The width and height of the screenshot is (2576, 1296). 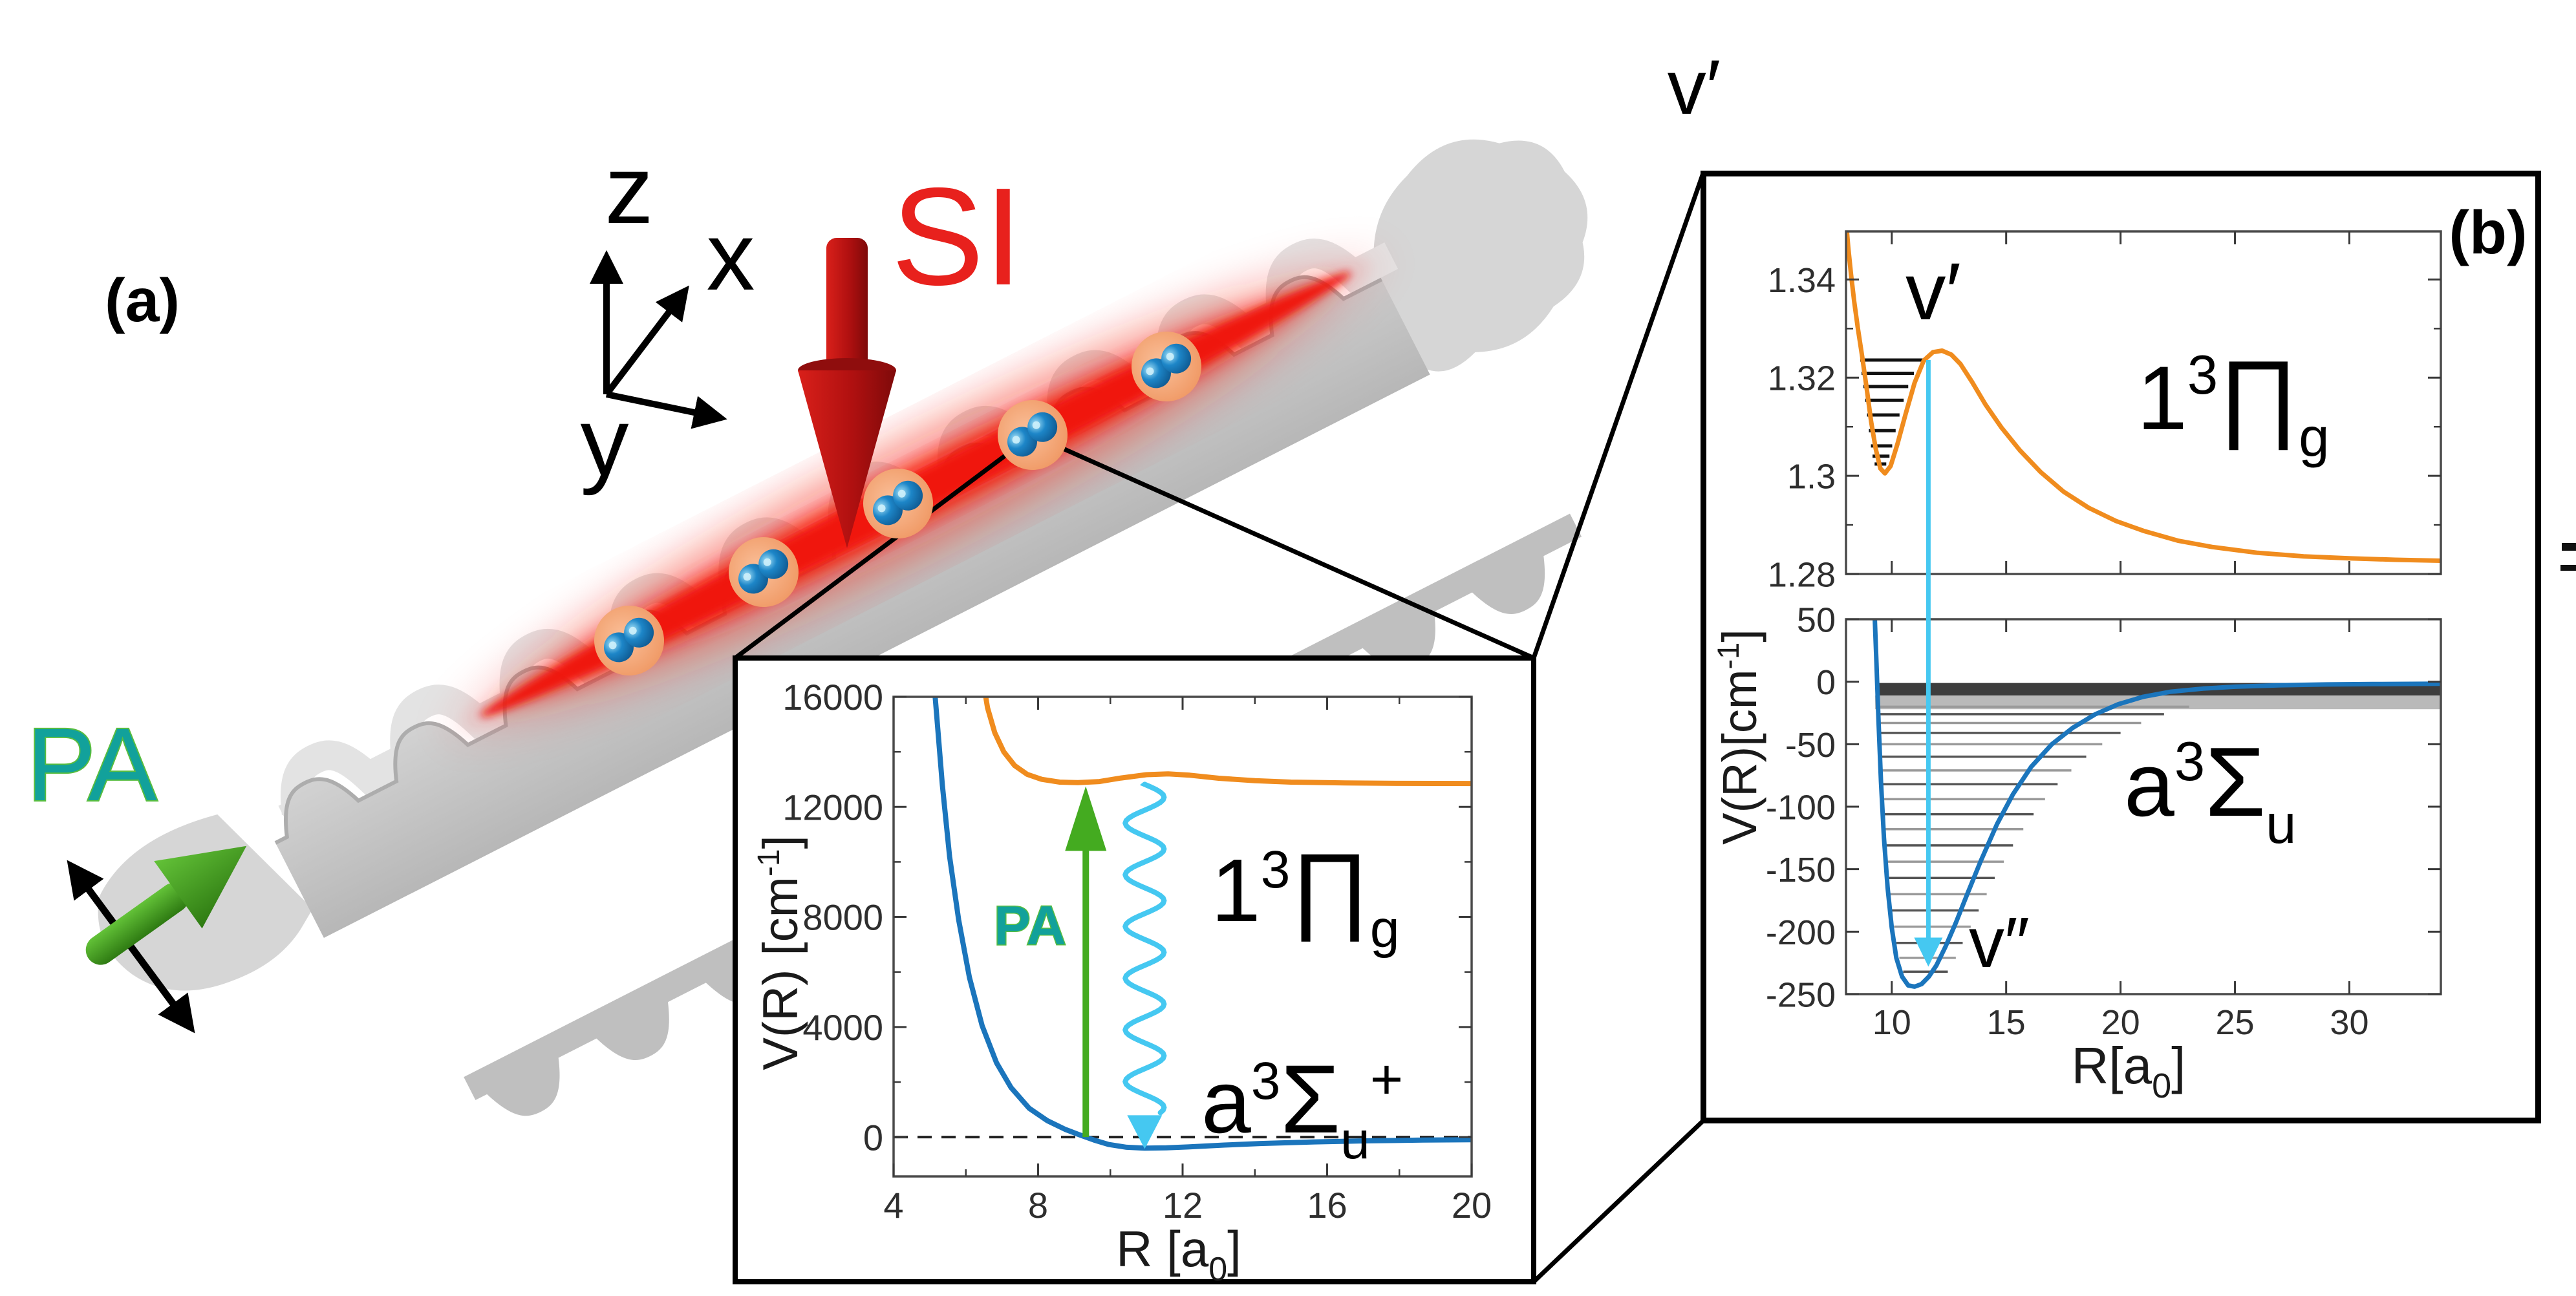 What do you see at coordinates (1738, 737) in the screenshot?
I see `b-y-axis-title: V(R)[cm-1]` at bounding box center [1738, 737].